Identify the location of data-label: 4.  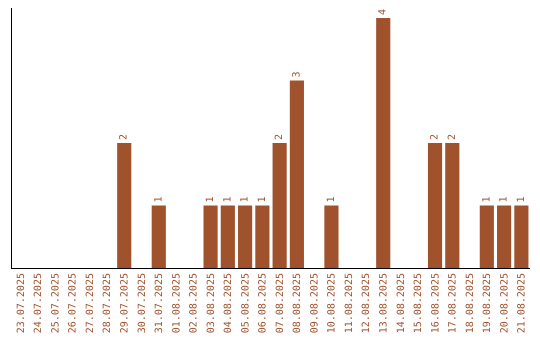
(383, 11).